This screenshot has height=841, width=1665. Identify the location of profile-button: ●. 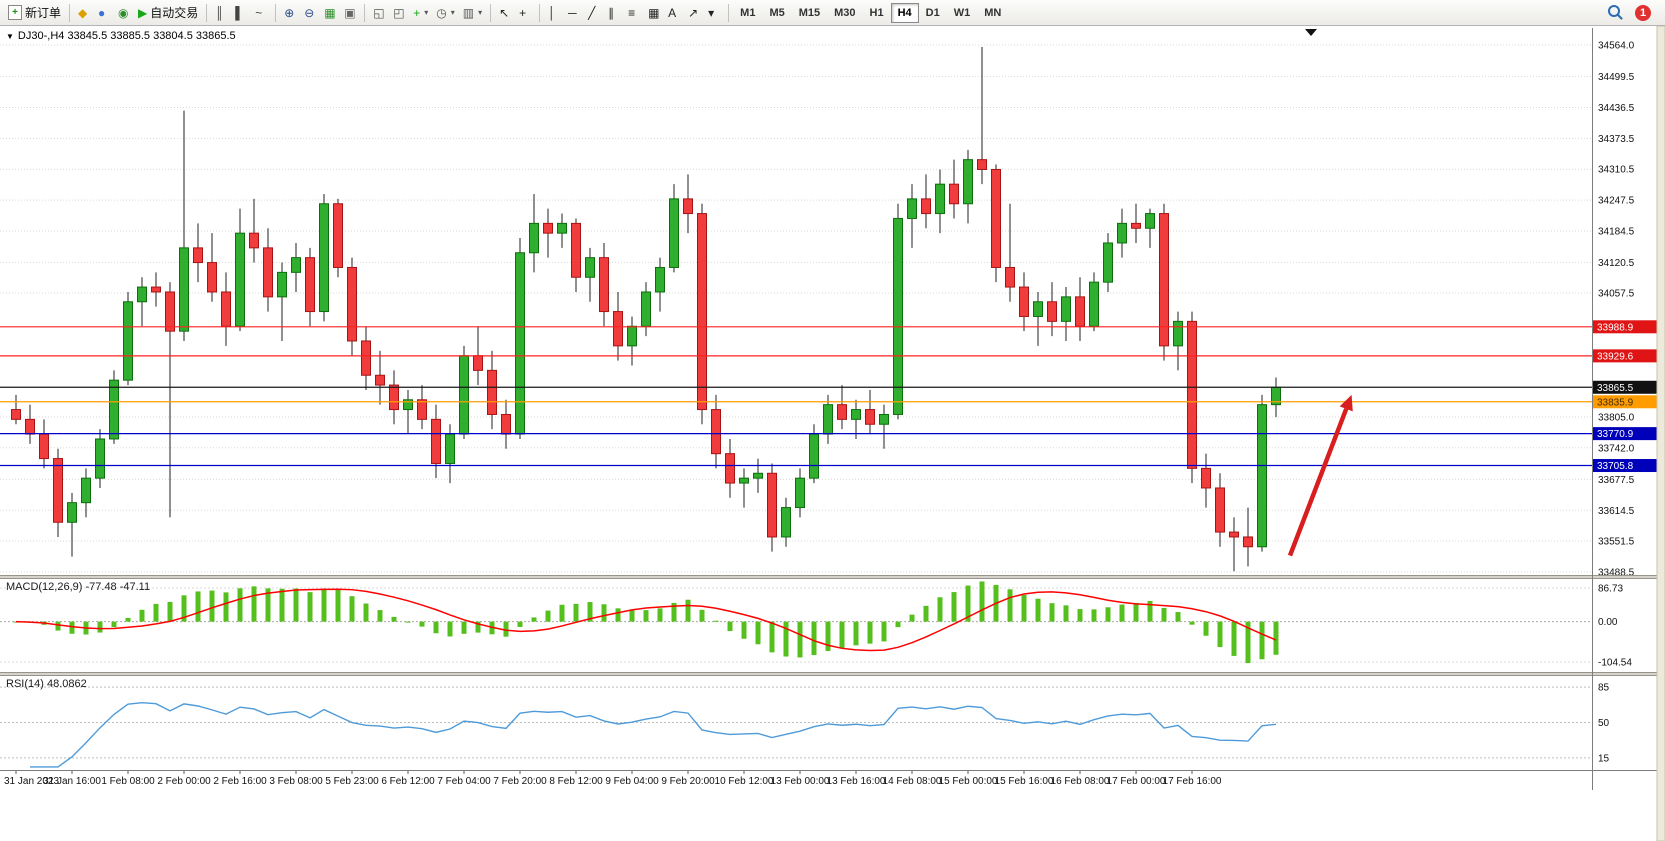
(104, 13).